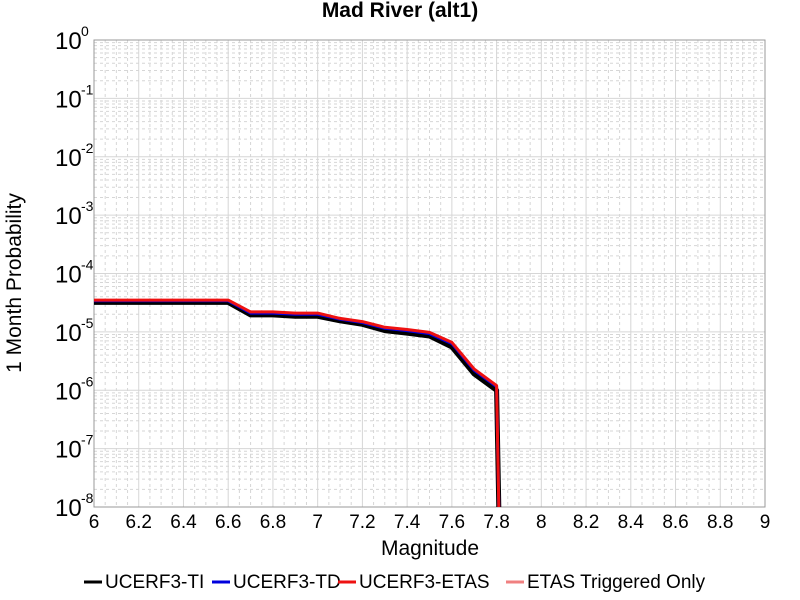 This screenshot has width=800, height=600. Describe the element at coordinates (720, 522) in the screenshot. I see `x-tick-label: 8.8` at that location.